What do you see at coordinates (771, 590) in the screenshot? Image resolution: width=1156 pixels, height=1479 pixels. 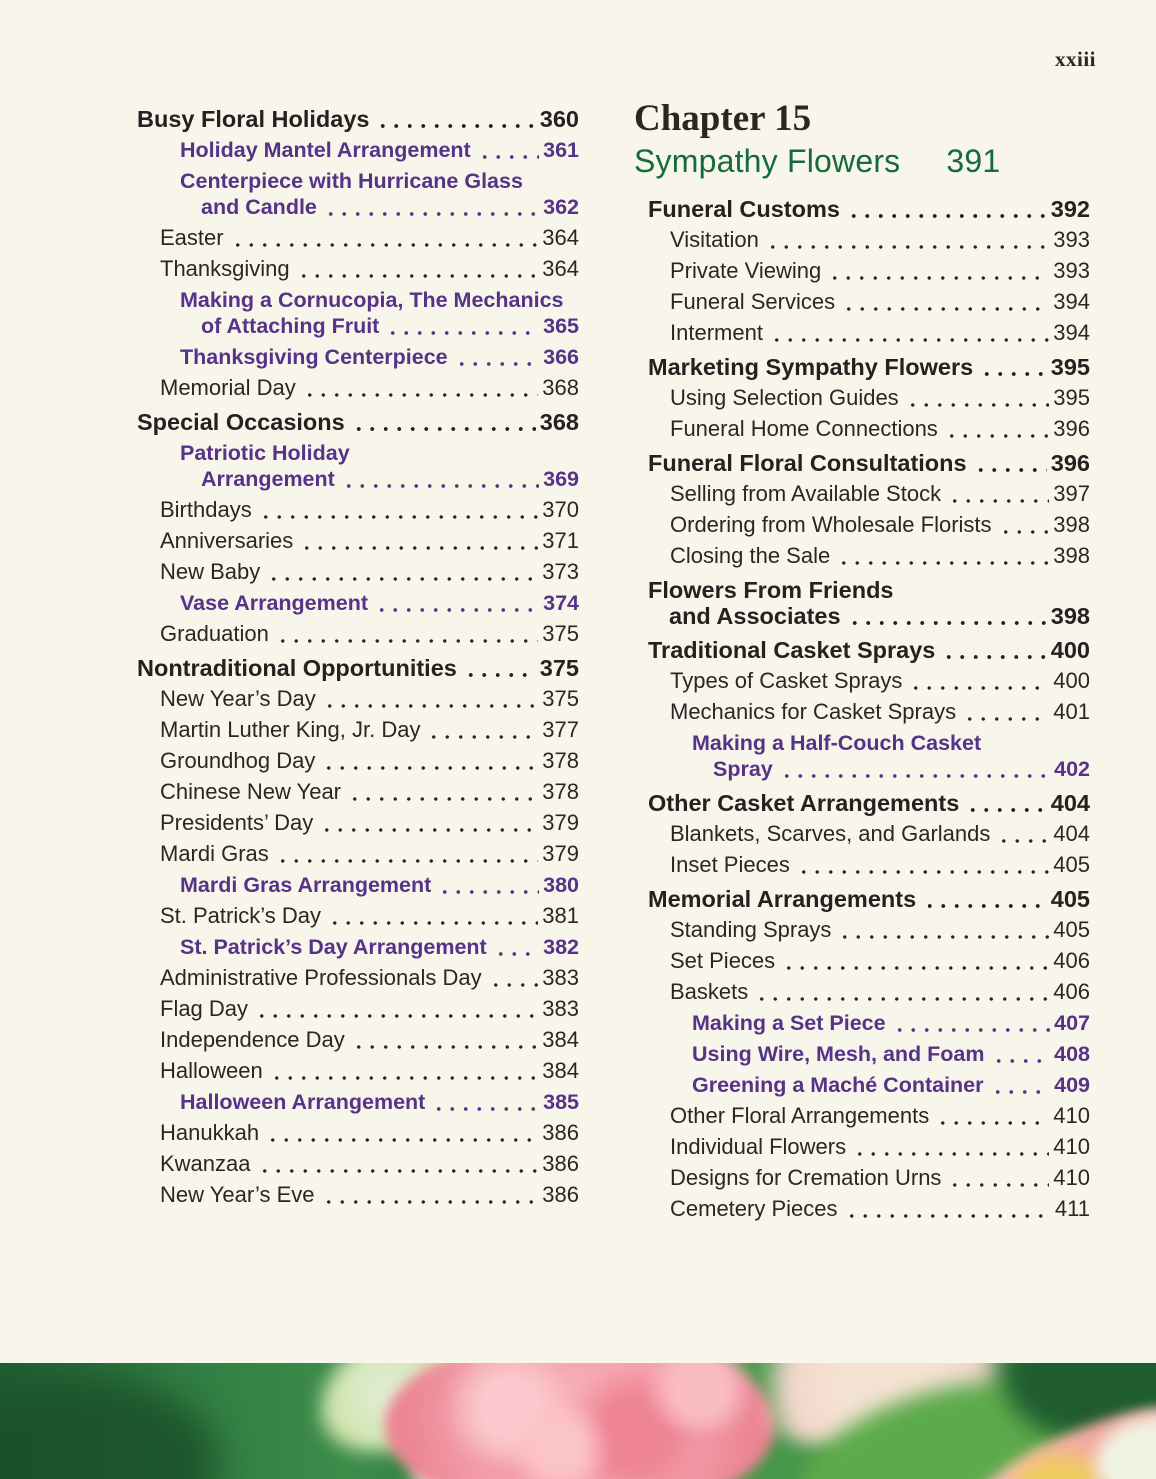 I see `toc-entry-label: Flowers From Friends` at bounding box center [771, 590].